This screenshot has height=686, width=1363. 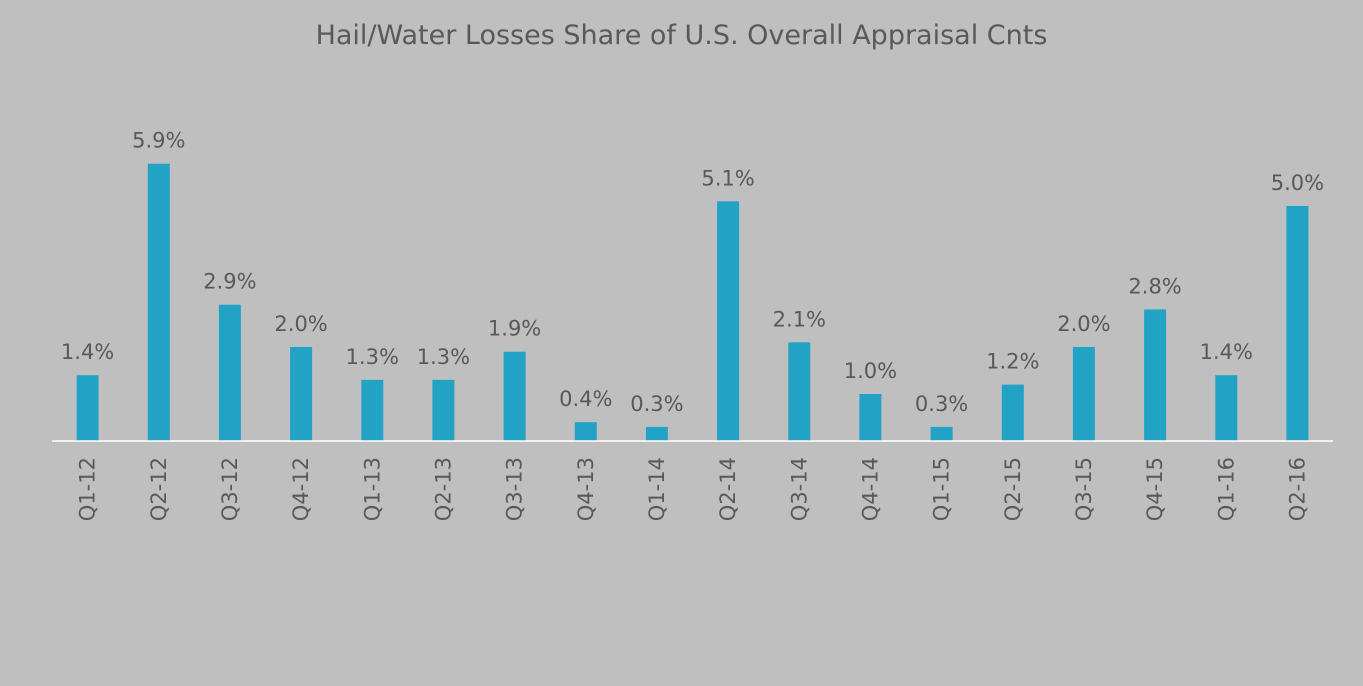 What do you see at coordinates (941, 404) in the screenshot?
I see `data-label-q1-15: 0.3%` at bounding box center [941, 404].